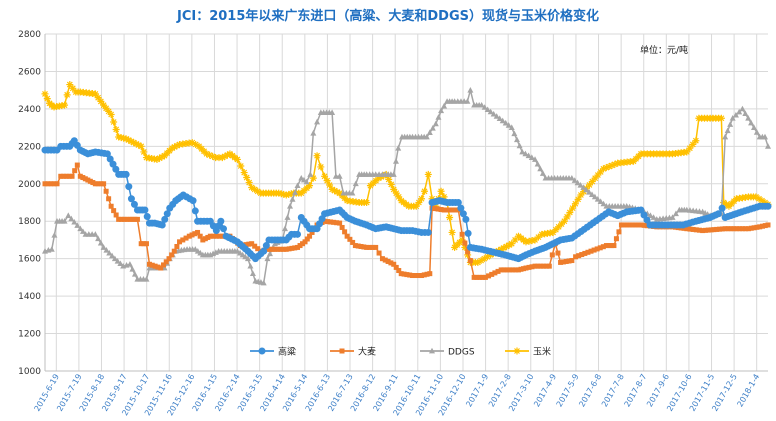 The width and height of the screenshot is (776, 421). What do you see at coordinates (29, 203) in the screenshot?
I see `y-axis: 1000 1200 1400 1600 1800 2000 2200 2400 2600 2800` at bounding box center [29, 203].